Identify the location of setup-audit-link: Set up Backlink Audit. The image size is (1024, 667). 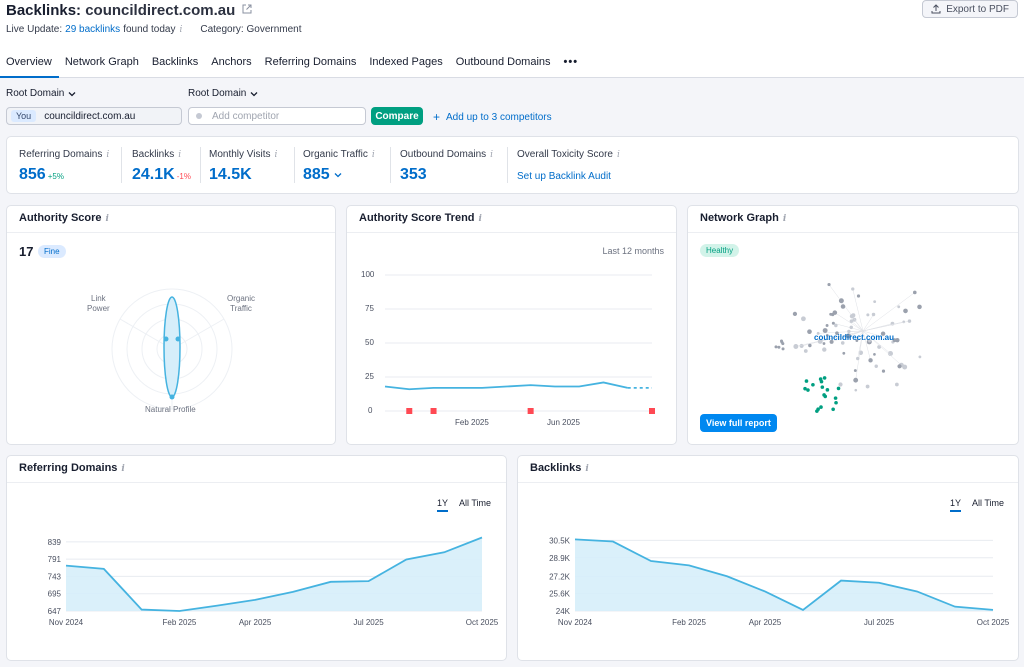
(564, 176).